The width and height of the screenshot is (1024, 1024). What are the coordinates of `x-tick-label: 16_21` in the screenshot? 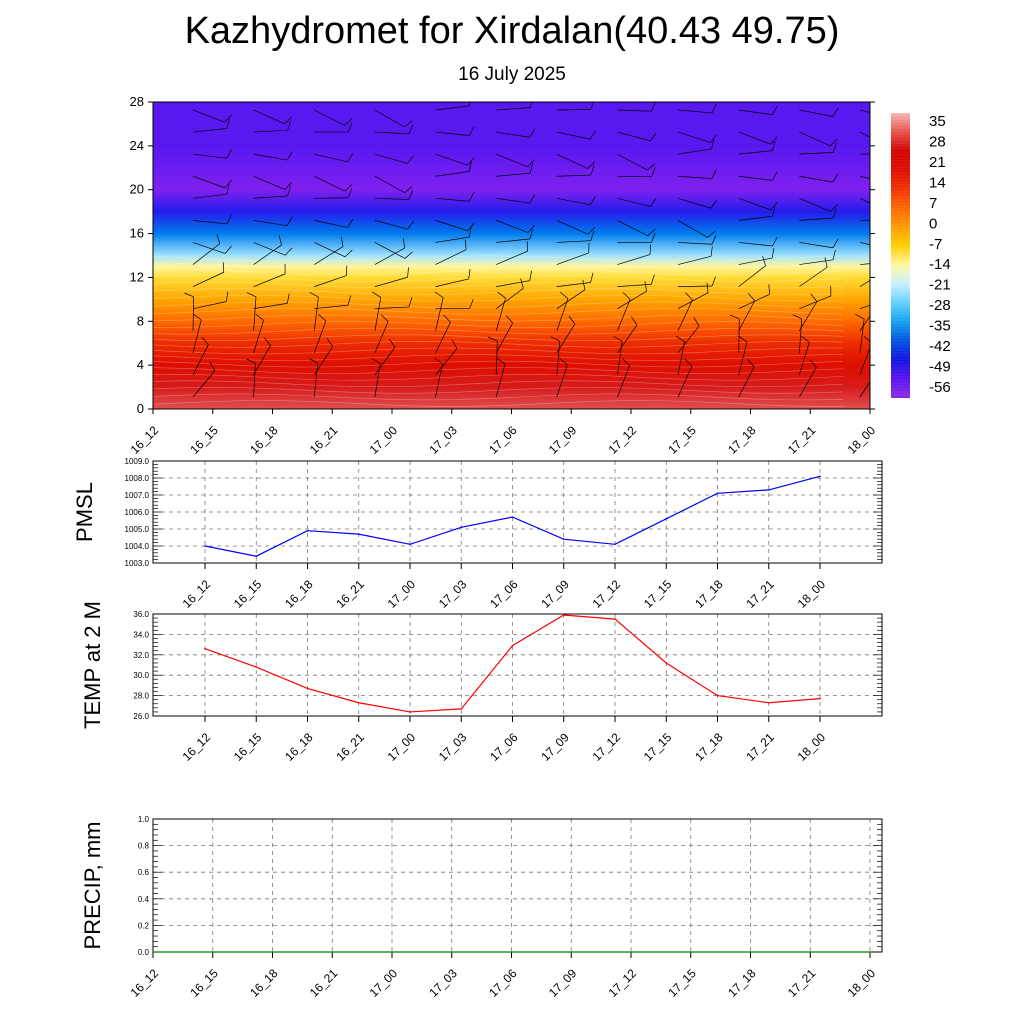 It's located at (350, 594).